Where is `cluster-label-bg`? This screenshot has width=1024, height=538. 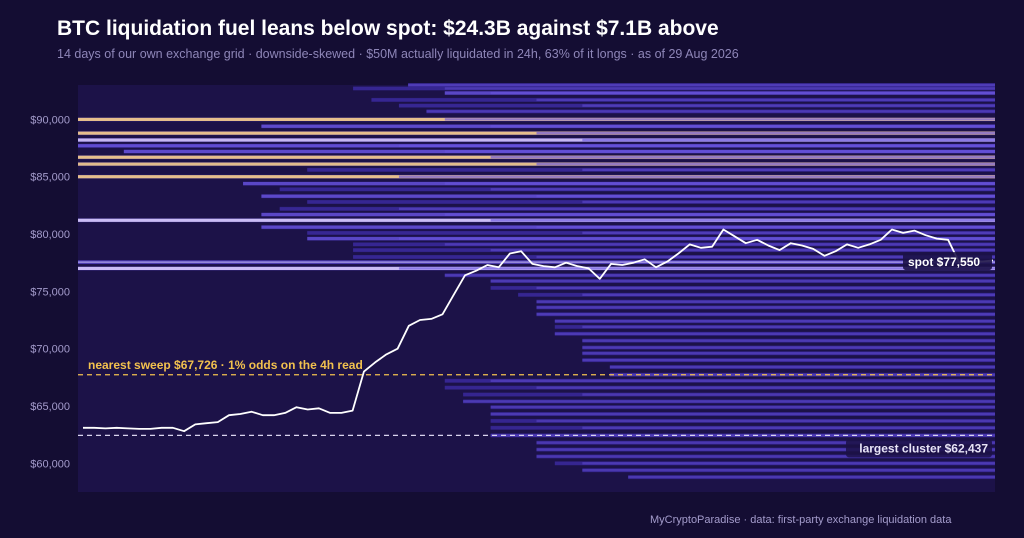 cluster-label-bg is located at coordinates (919, 448).